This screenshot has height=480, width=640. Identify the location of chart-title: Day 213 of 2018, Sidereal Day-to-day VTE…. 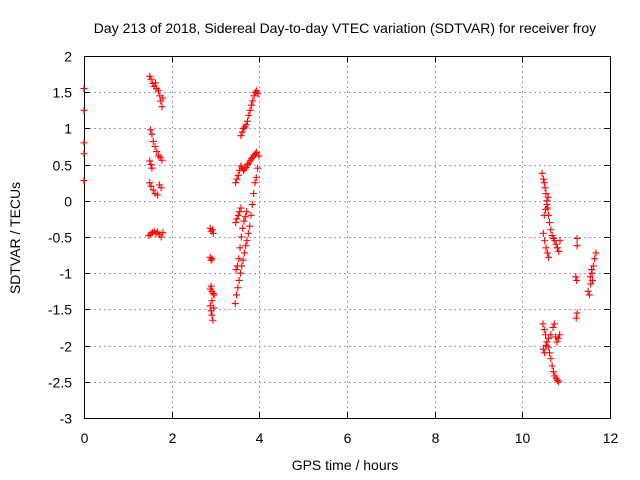
(345, 28).